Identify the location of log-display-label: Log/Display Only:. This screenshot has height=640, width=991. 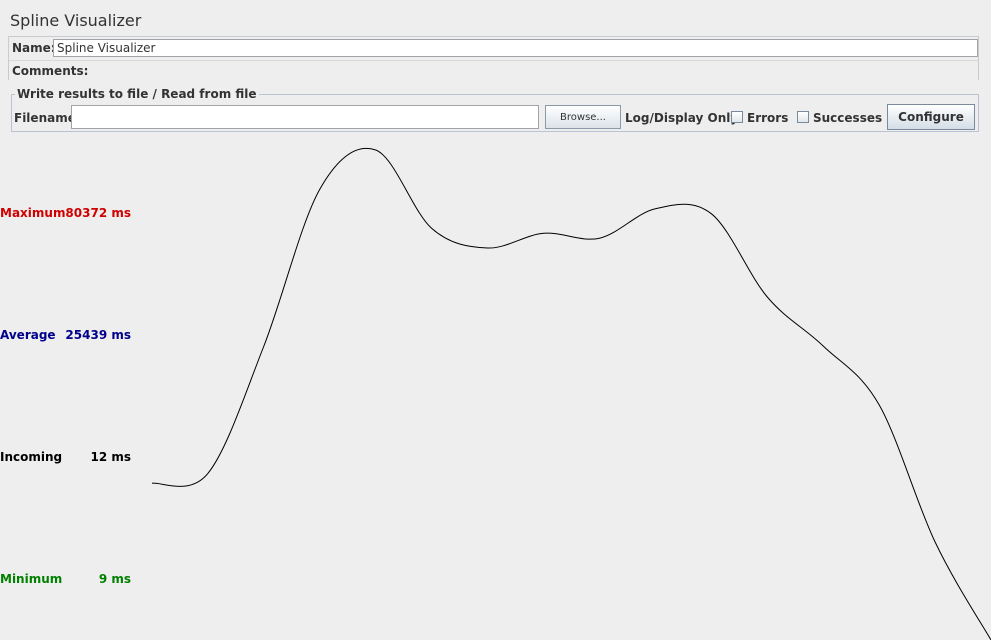
(684, 118).